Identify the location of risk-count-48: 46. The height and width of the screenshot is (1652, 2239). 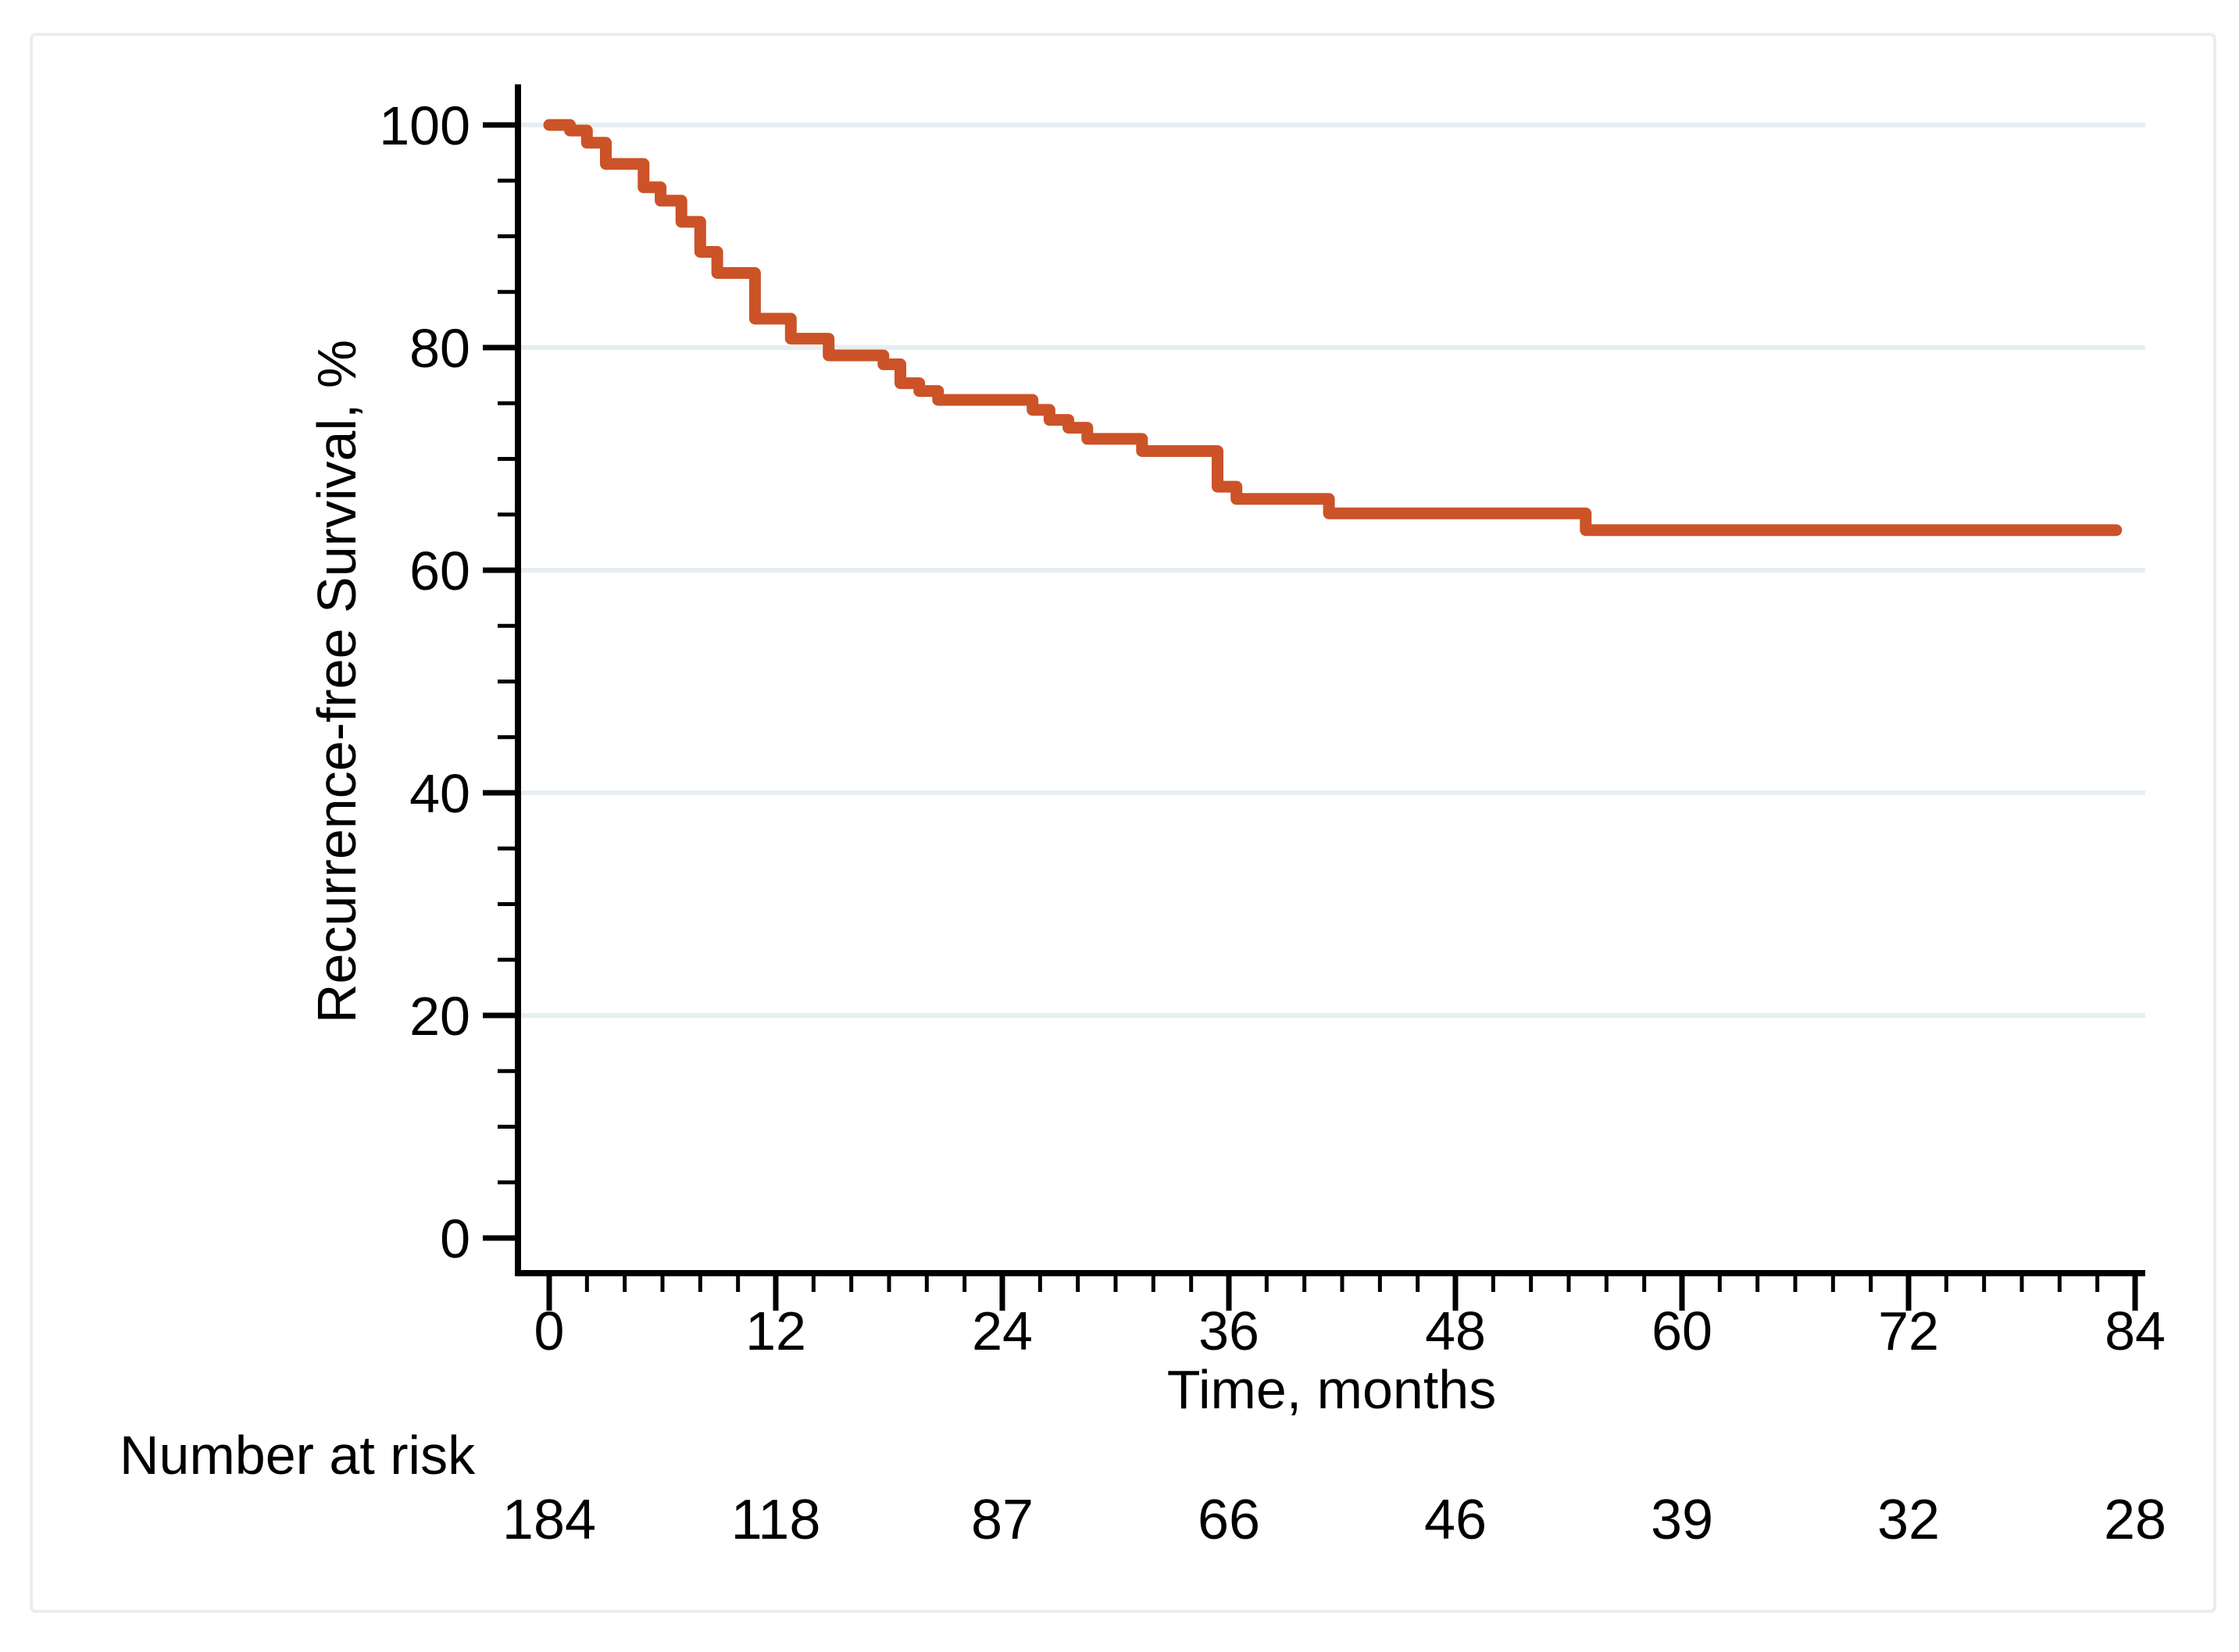
(1455, 1520).